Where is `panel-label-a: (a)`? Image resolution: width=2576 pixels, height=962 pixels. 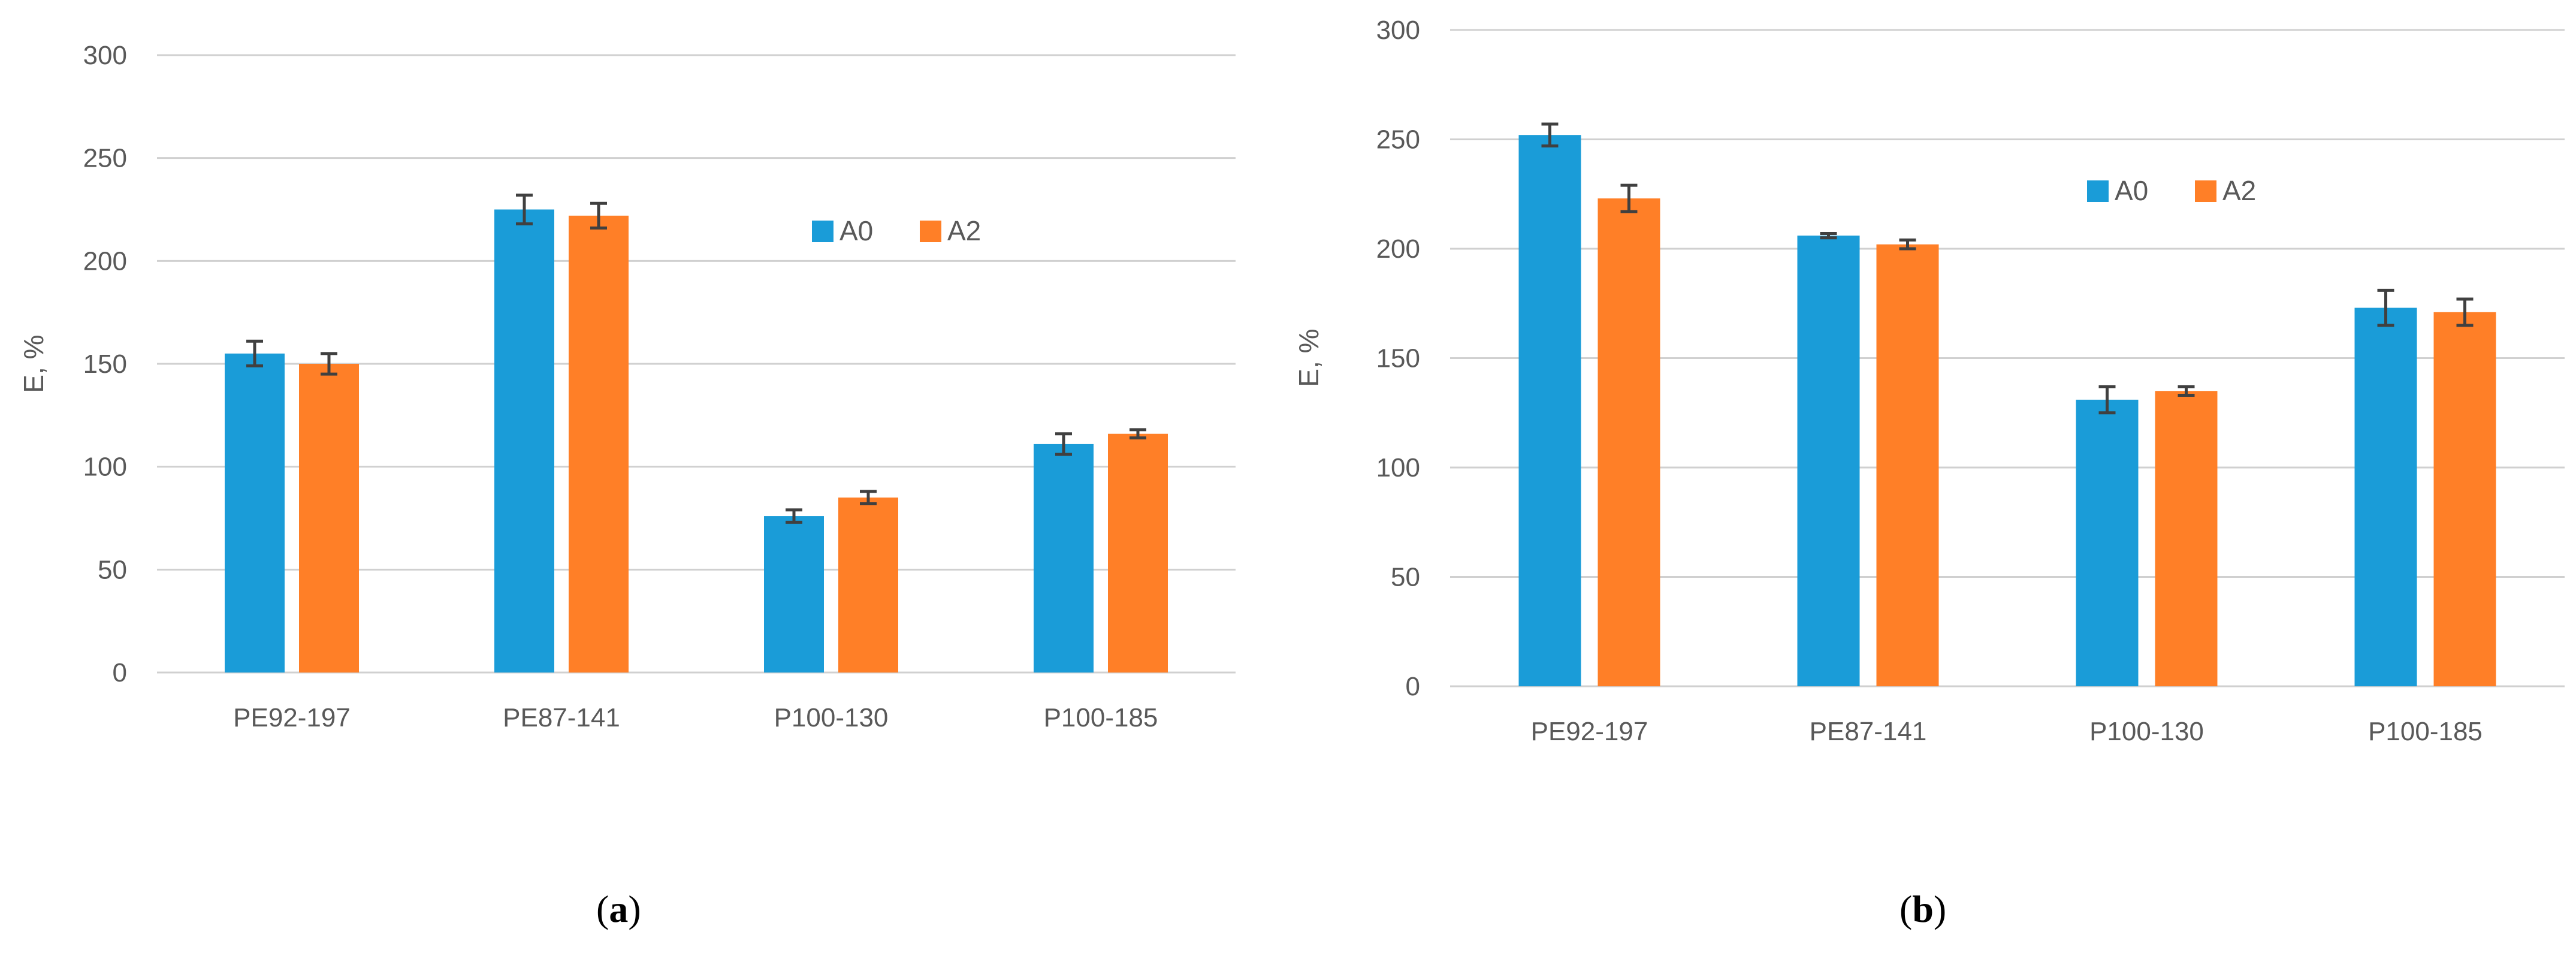
panel-label-a: (a) is located at coordinates (618, 909).